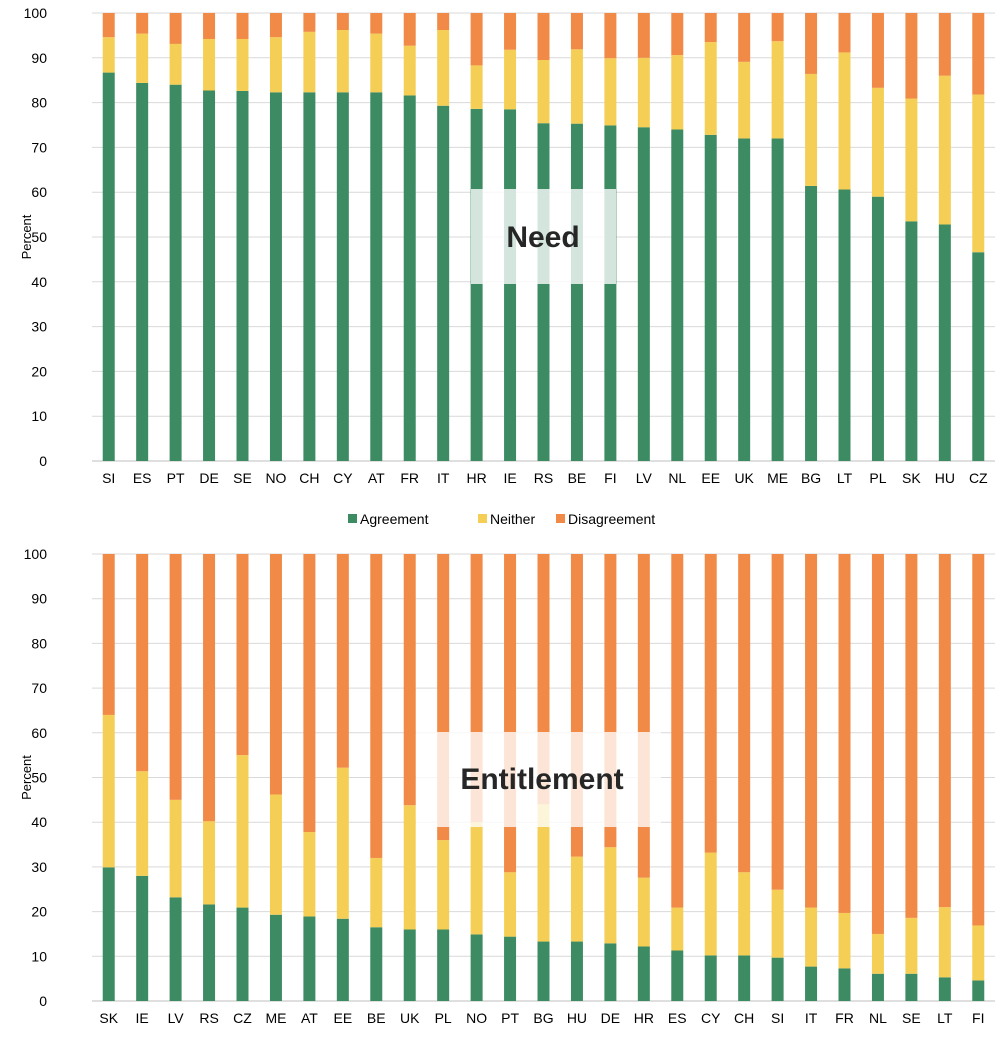  Describe the element at coordinates (877, 953) in the screenshot. I see `bar-neither-nl` at that location.